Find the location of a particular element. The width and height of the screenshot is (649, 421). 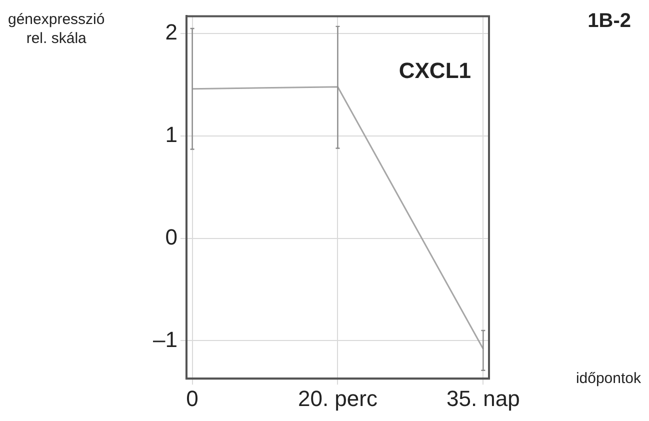

y-tick-label: 1 is located at coordinates (171, 135).